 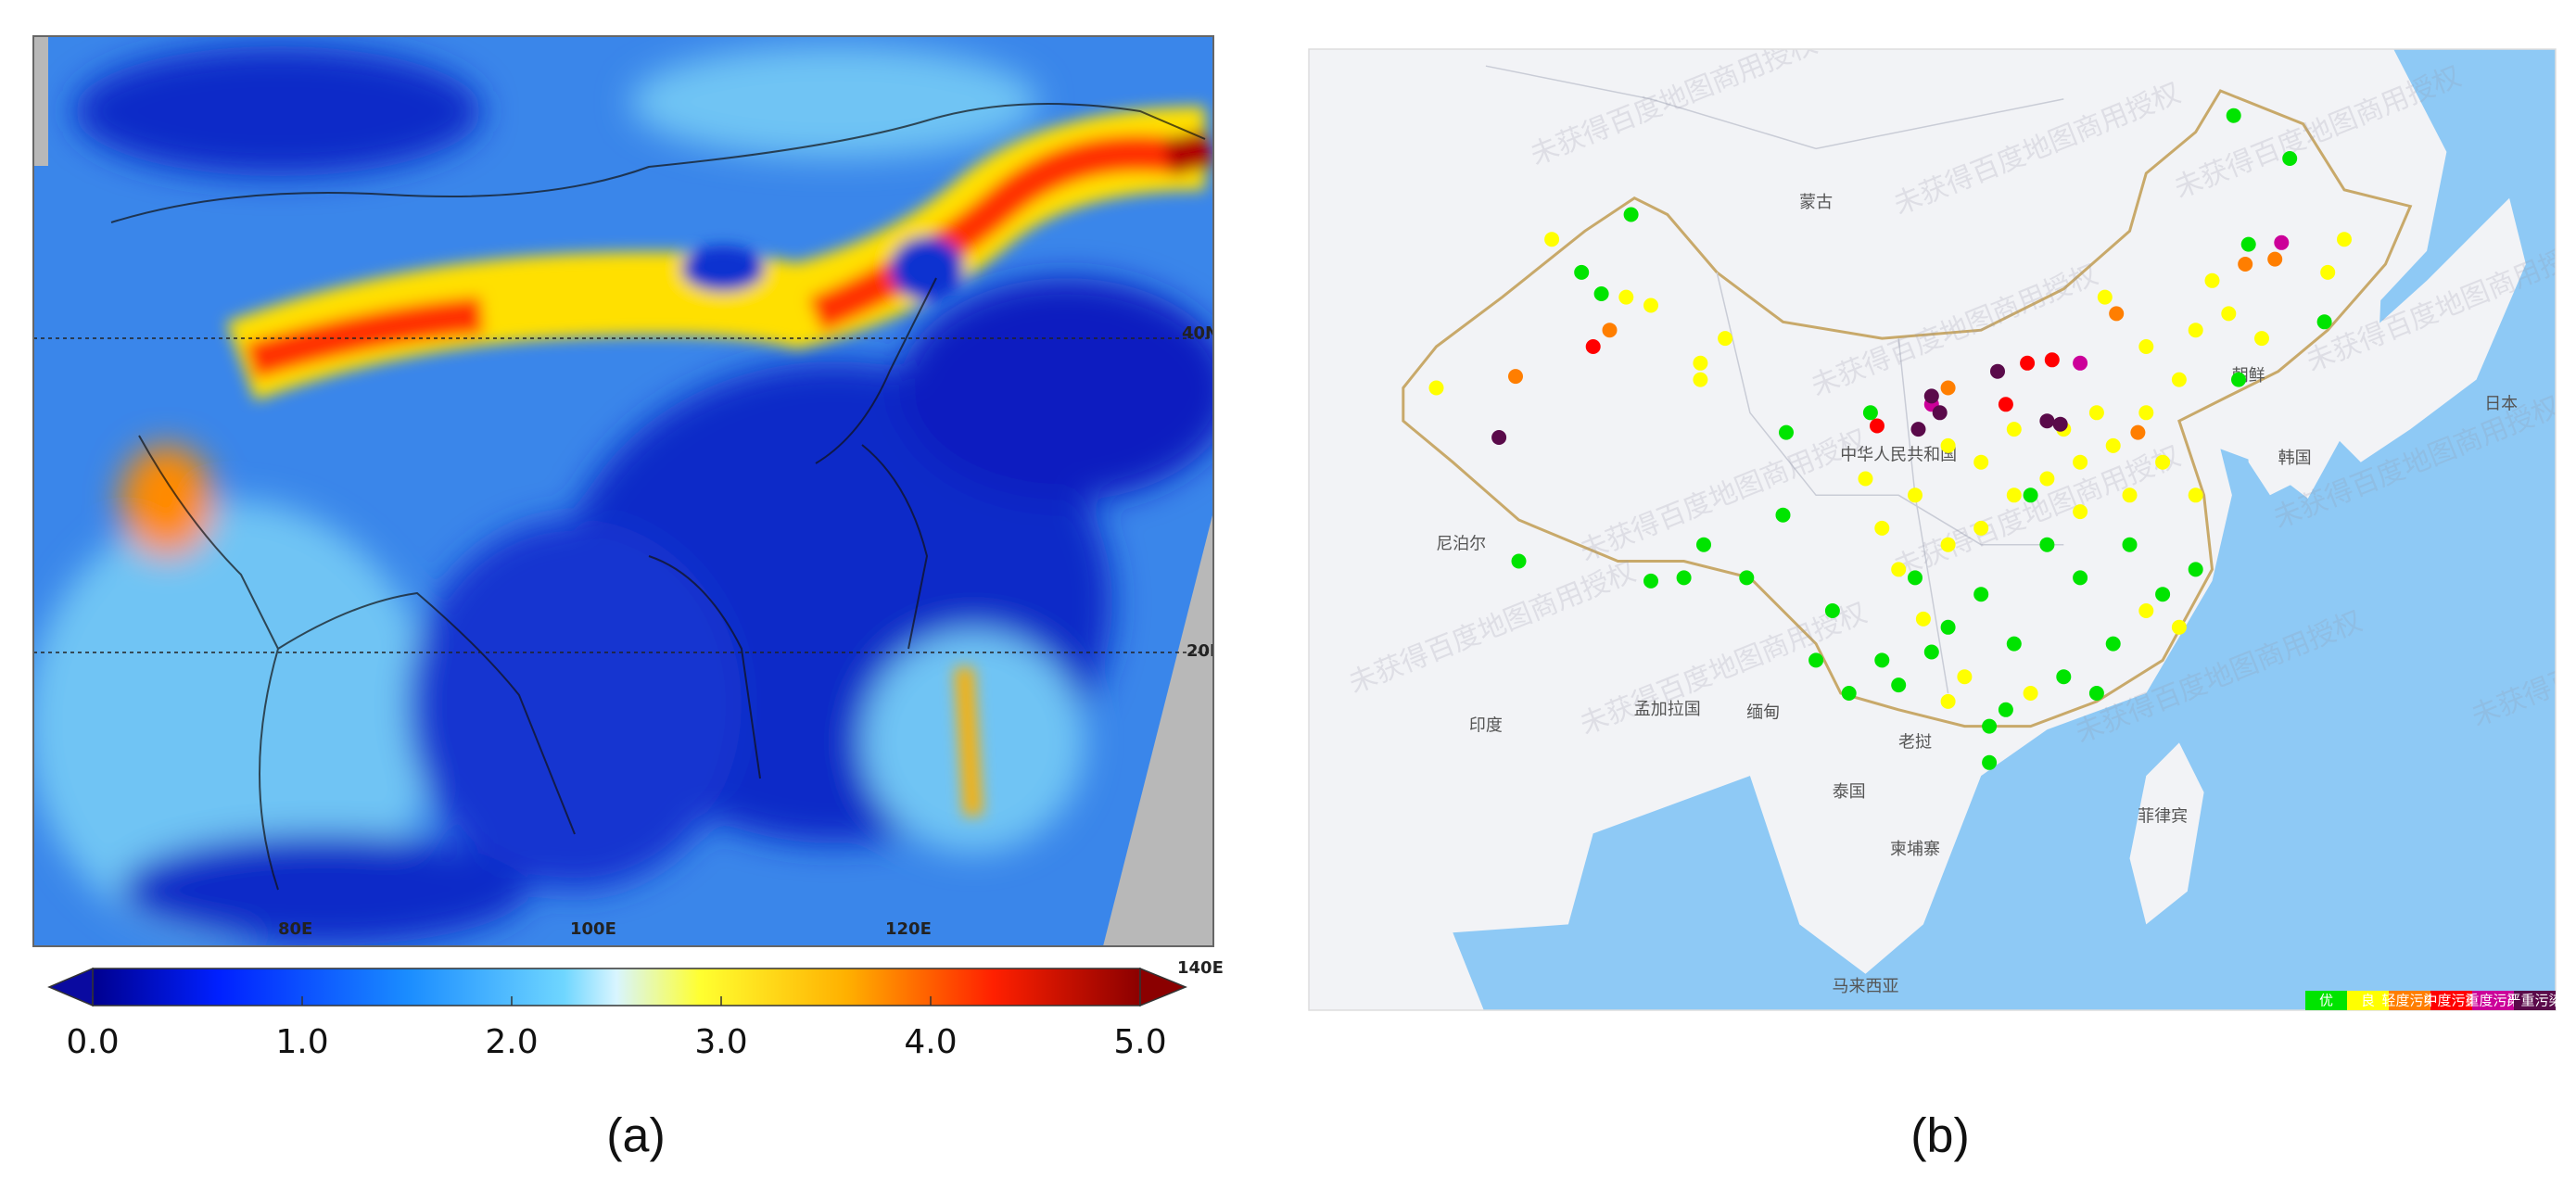 What do you see at coordinates (1200, 968) in the screenshot?
I see `lon-label: 140E` at bounding box center [1200, 968].